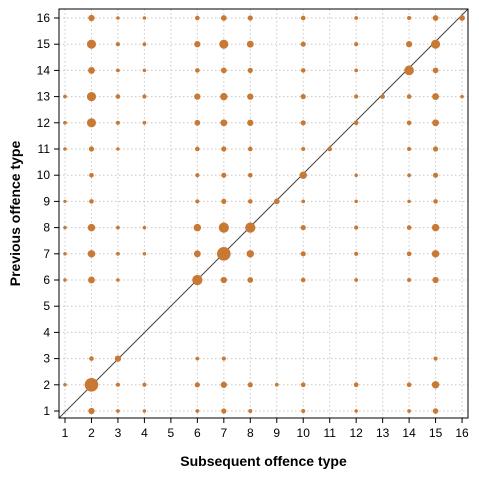 This screenshot has width=479, height=479. Describe the element at coordinates (304, 433) in the screenshot. I see `x-tick-label: 10` at that location.